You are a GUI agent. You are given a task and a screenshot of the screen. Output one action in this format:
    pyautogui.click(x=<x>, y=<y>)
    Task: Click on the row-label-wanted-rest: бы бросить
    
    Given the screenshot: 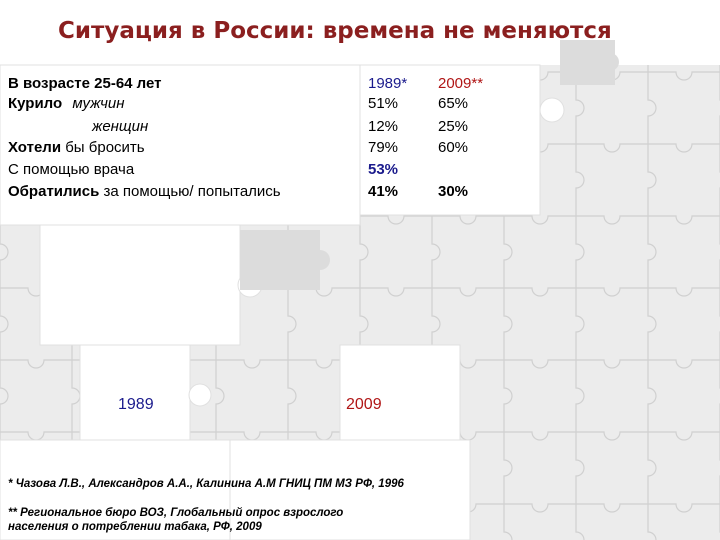 What is the action you would take?
    pyautogui.click(x=103, y=147)
    